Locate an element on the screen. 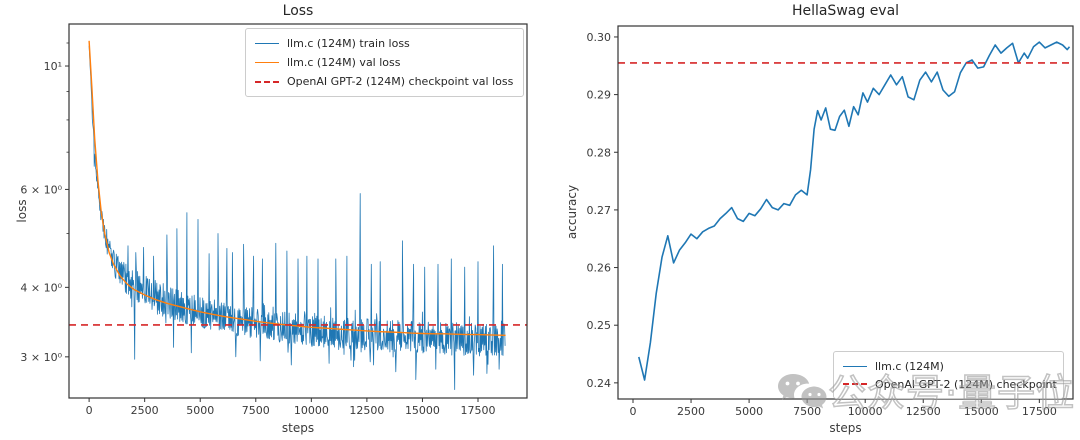 This screenshot has height=440, width=1080. legend-item-train-loss: llm.c (124M) train loss is located at coordinates (384, 43).